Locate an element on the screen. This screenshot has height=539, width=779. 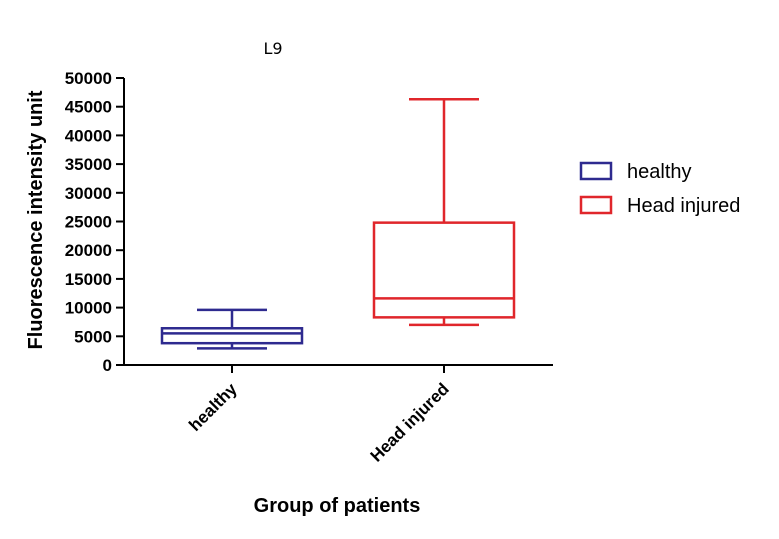
y-tick-label: 50000 is located at coordinates (88, 78).